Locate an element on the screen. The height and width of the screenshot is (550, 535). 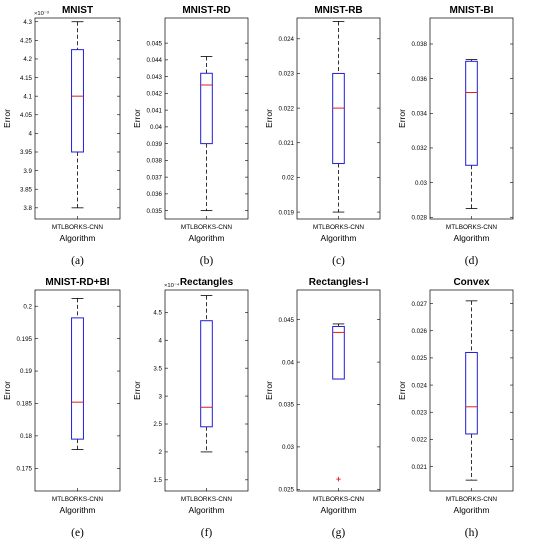
y-tick-label: 3.85 is located at coordinates (26, 189).